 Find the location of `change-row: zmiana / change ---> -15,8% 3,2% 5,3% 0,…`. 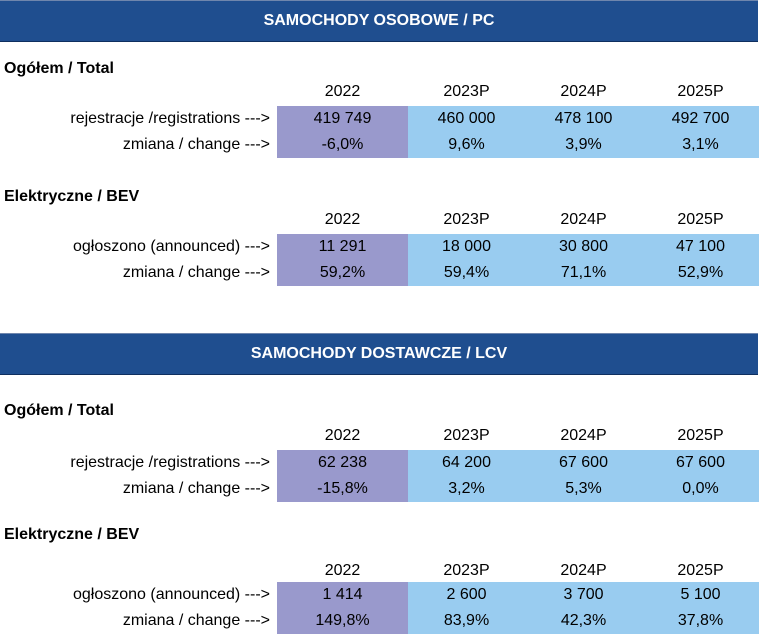

change-row: zmiana / change ---> -15,8% 3,2% 5,3% 0,… is located at coordinates (380, 489).